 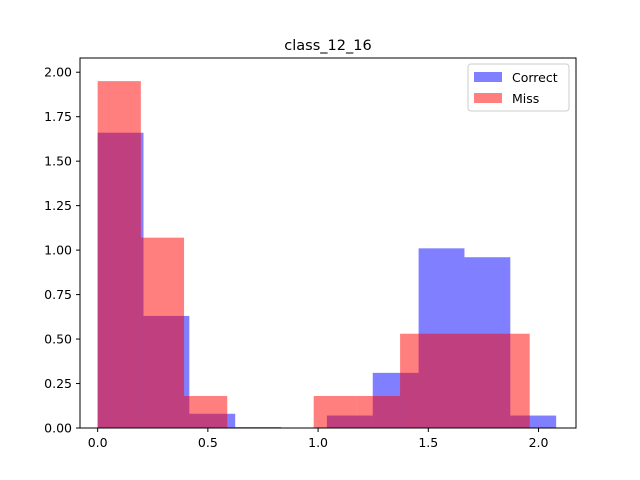 I want to click on legend: Correct Miss, so click(x=518, y=87).